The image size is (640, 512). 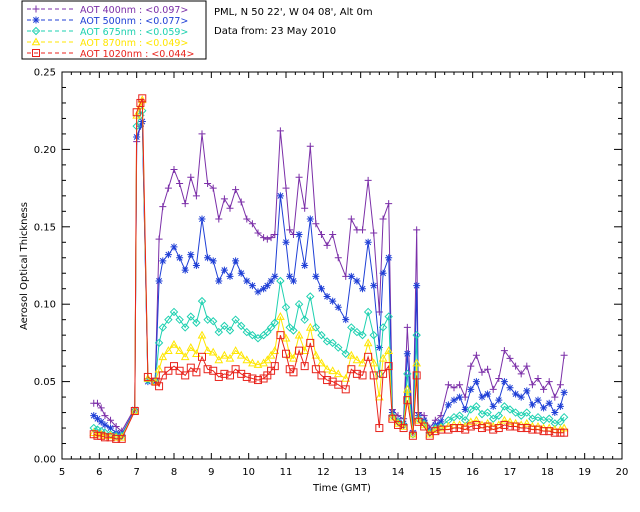 I want to click on y-tick-label: 0.15, so click(x=45, y=227).